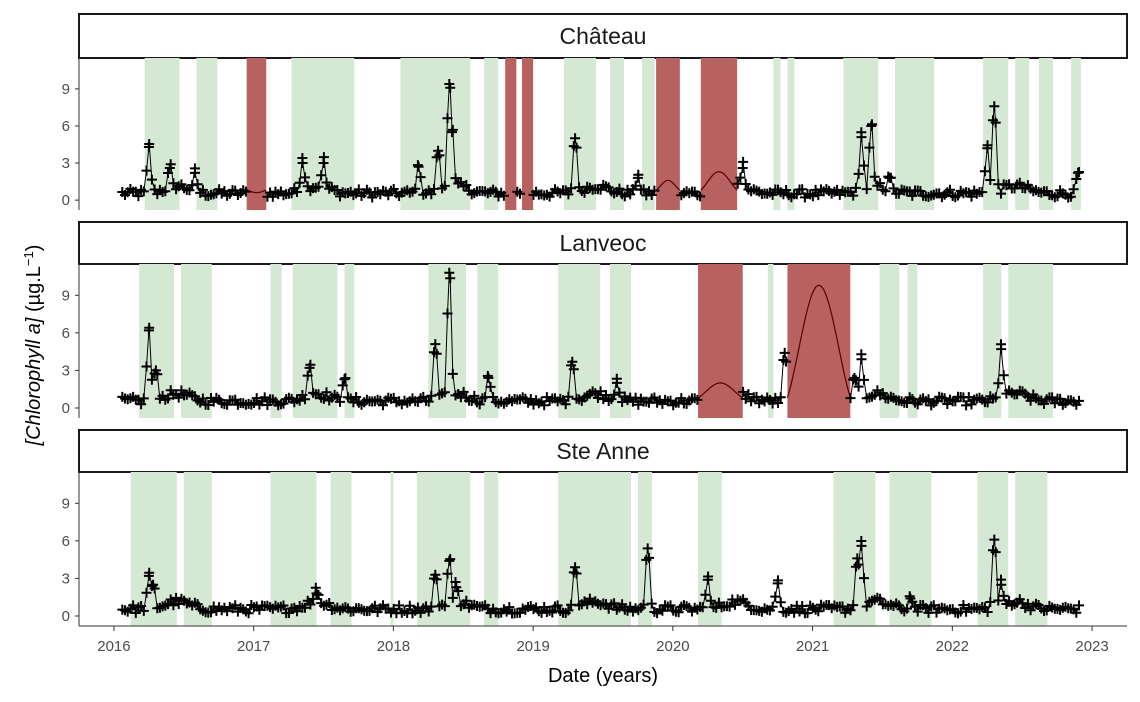 The width and height of the screenshot is (1140, 702). Describe the element at coordinates (603, 243) in the screenshot. I see `facet-strip` at that location.